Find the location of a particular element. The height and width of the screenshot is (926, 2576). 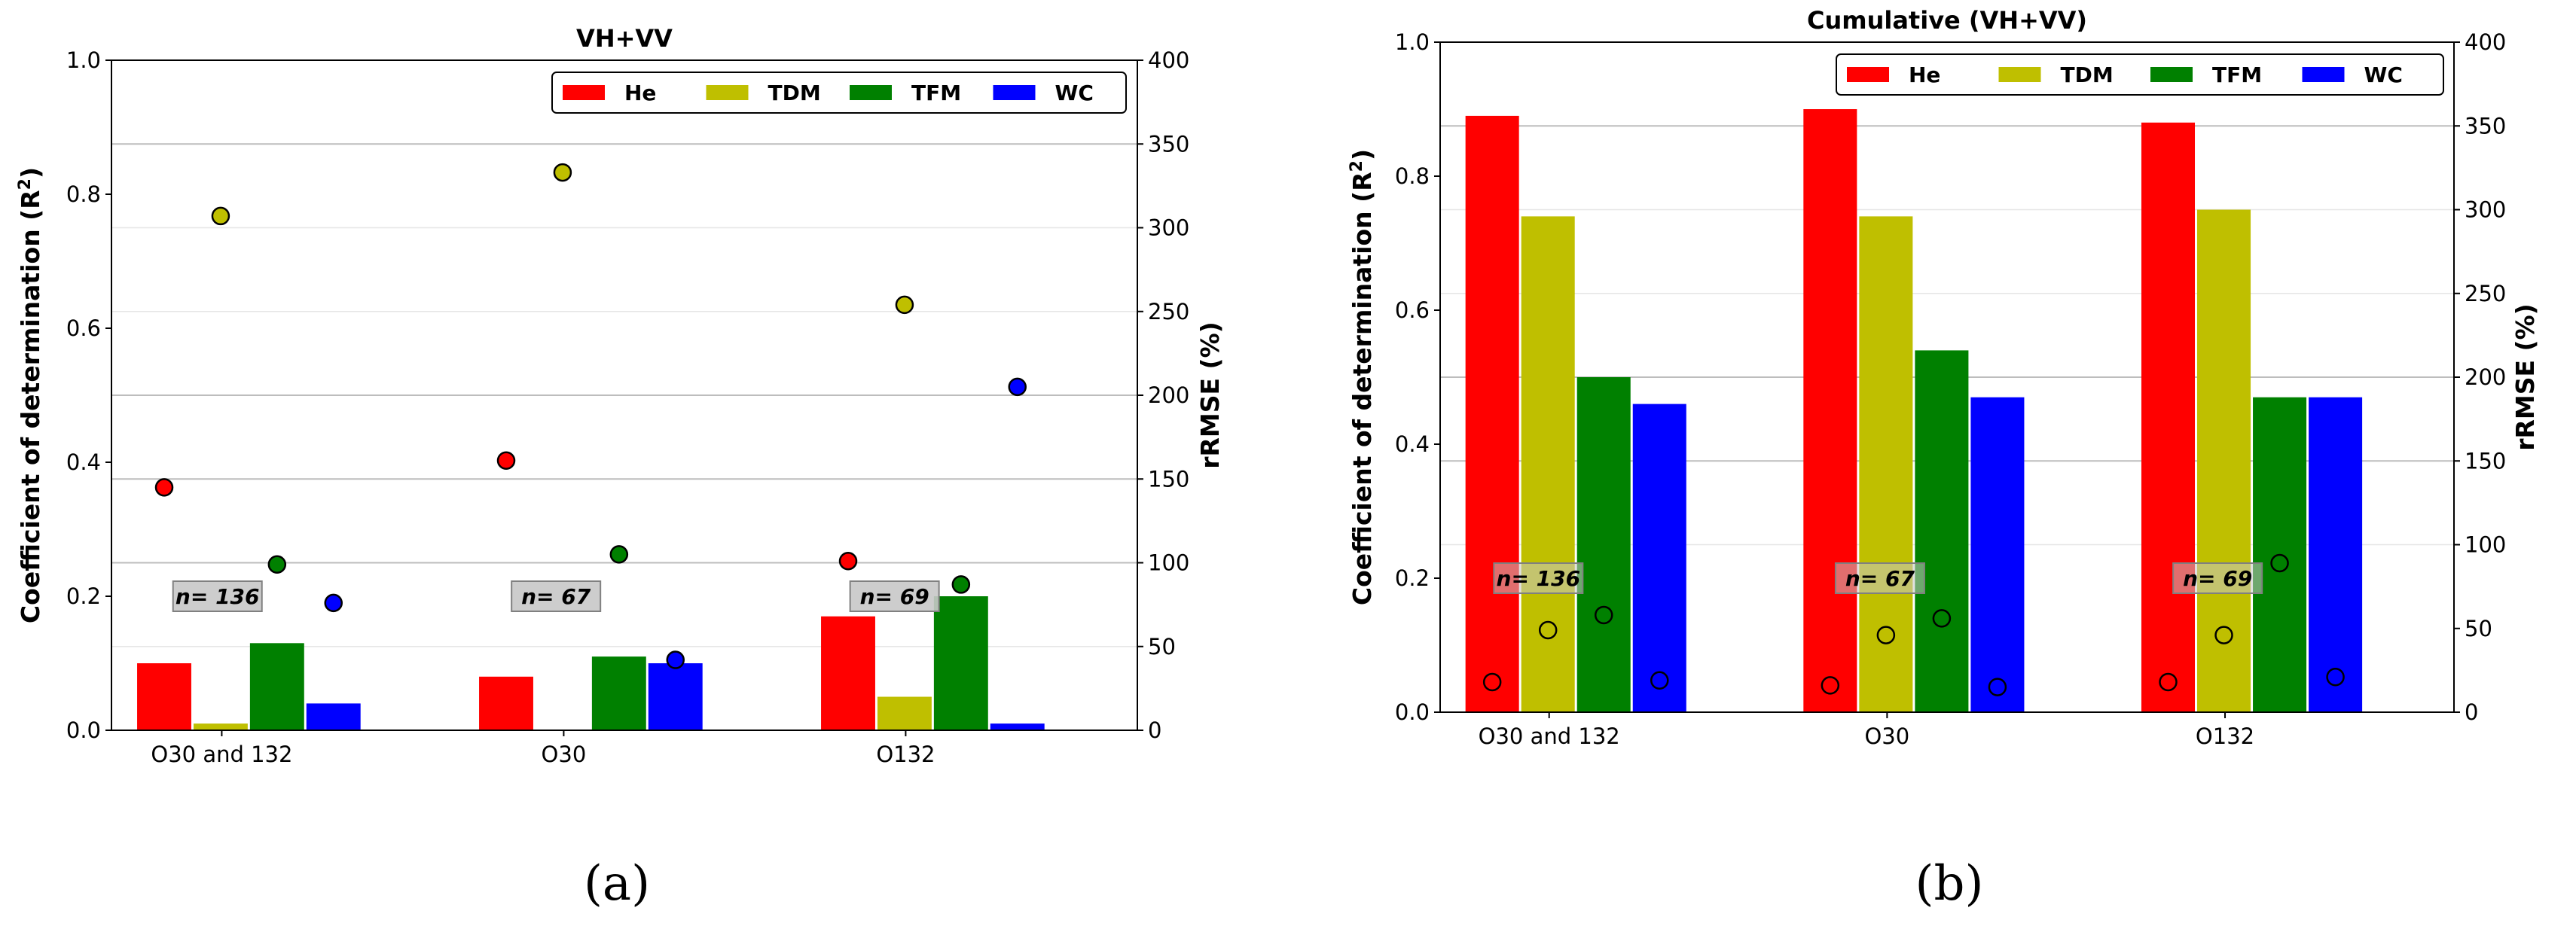

x-tick-label: O132 is located at coordinates (2225, 736).